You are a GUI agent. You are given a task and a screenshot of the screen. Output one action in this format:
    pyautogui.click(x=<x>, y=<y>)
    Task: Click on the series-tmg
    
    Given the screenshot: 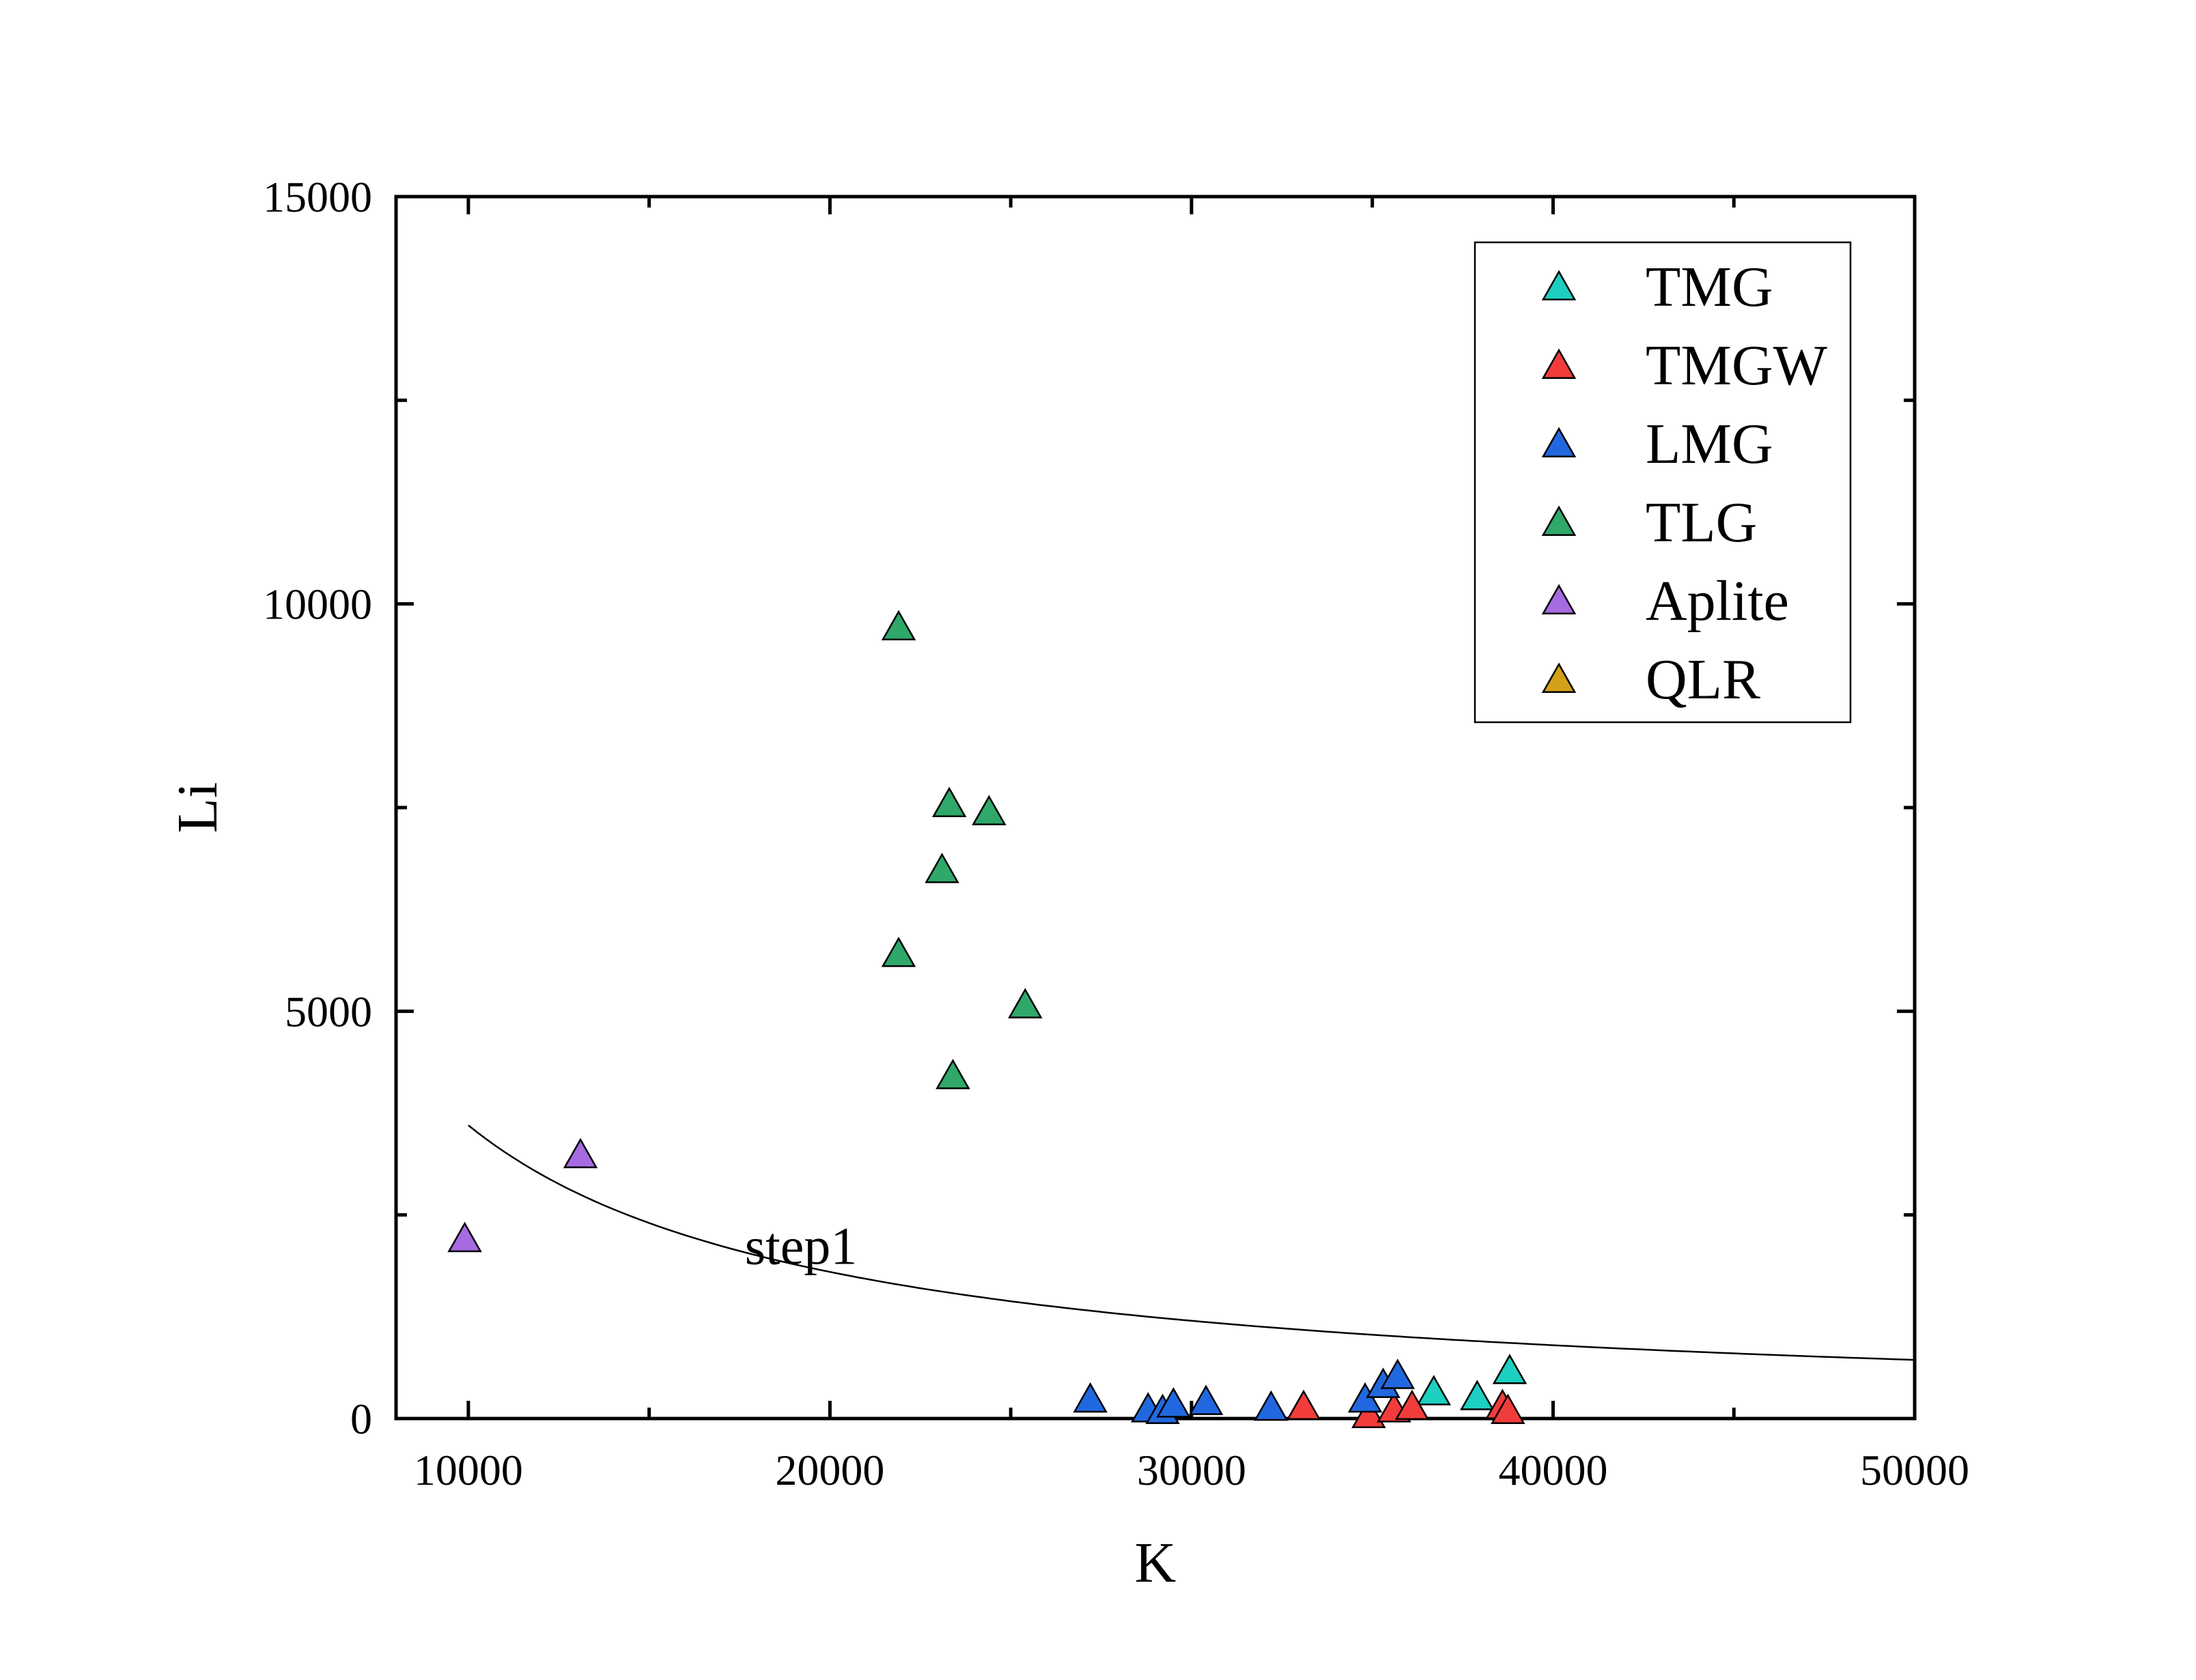 What is the action you would take?
    pyautogui.click(x=1472, y=1382)
    